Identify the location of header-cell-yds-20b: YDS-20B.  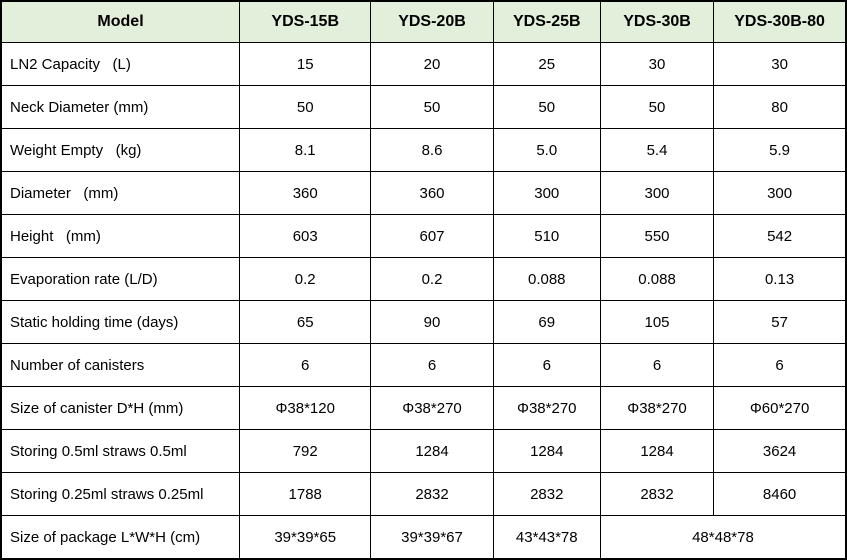
(432, 21).